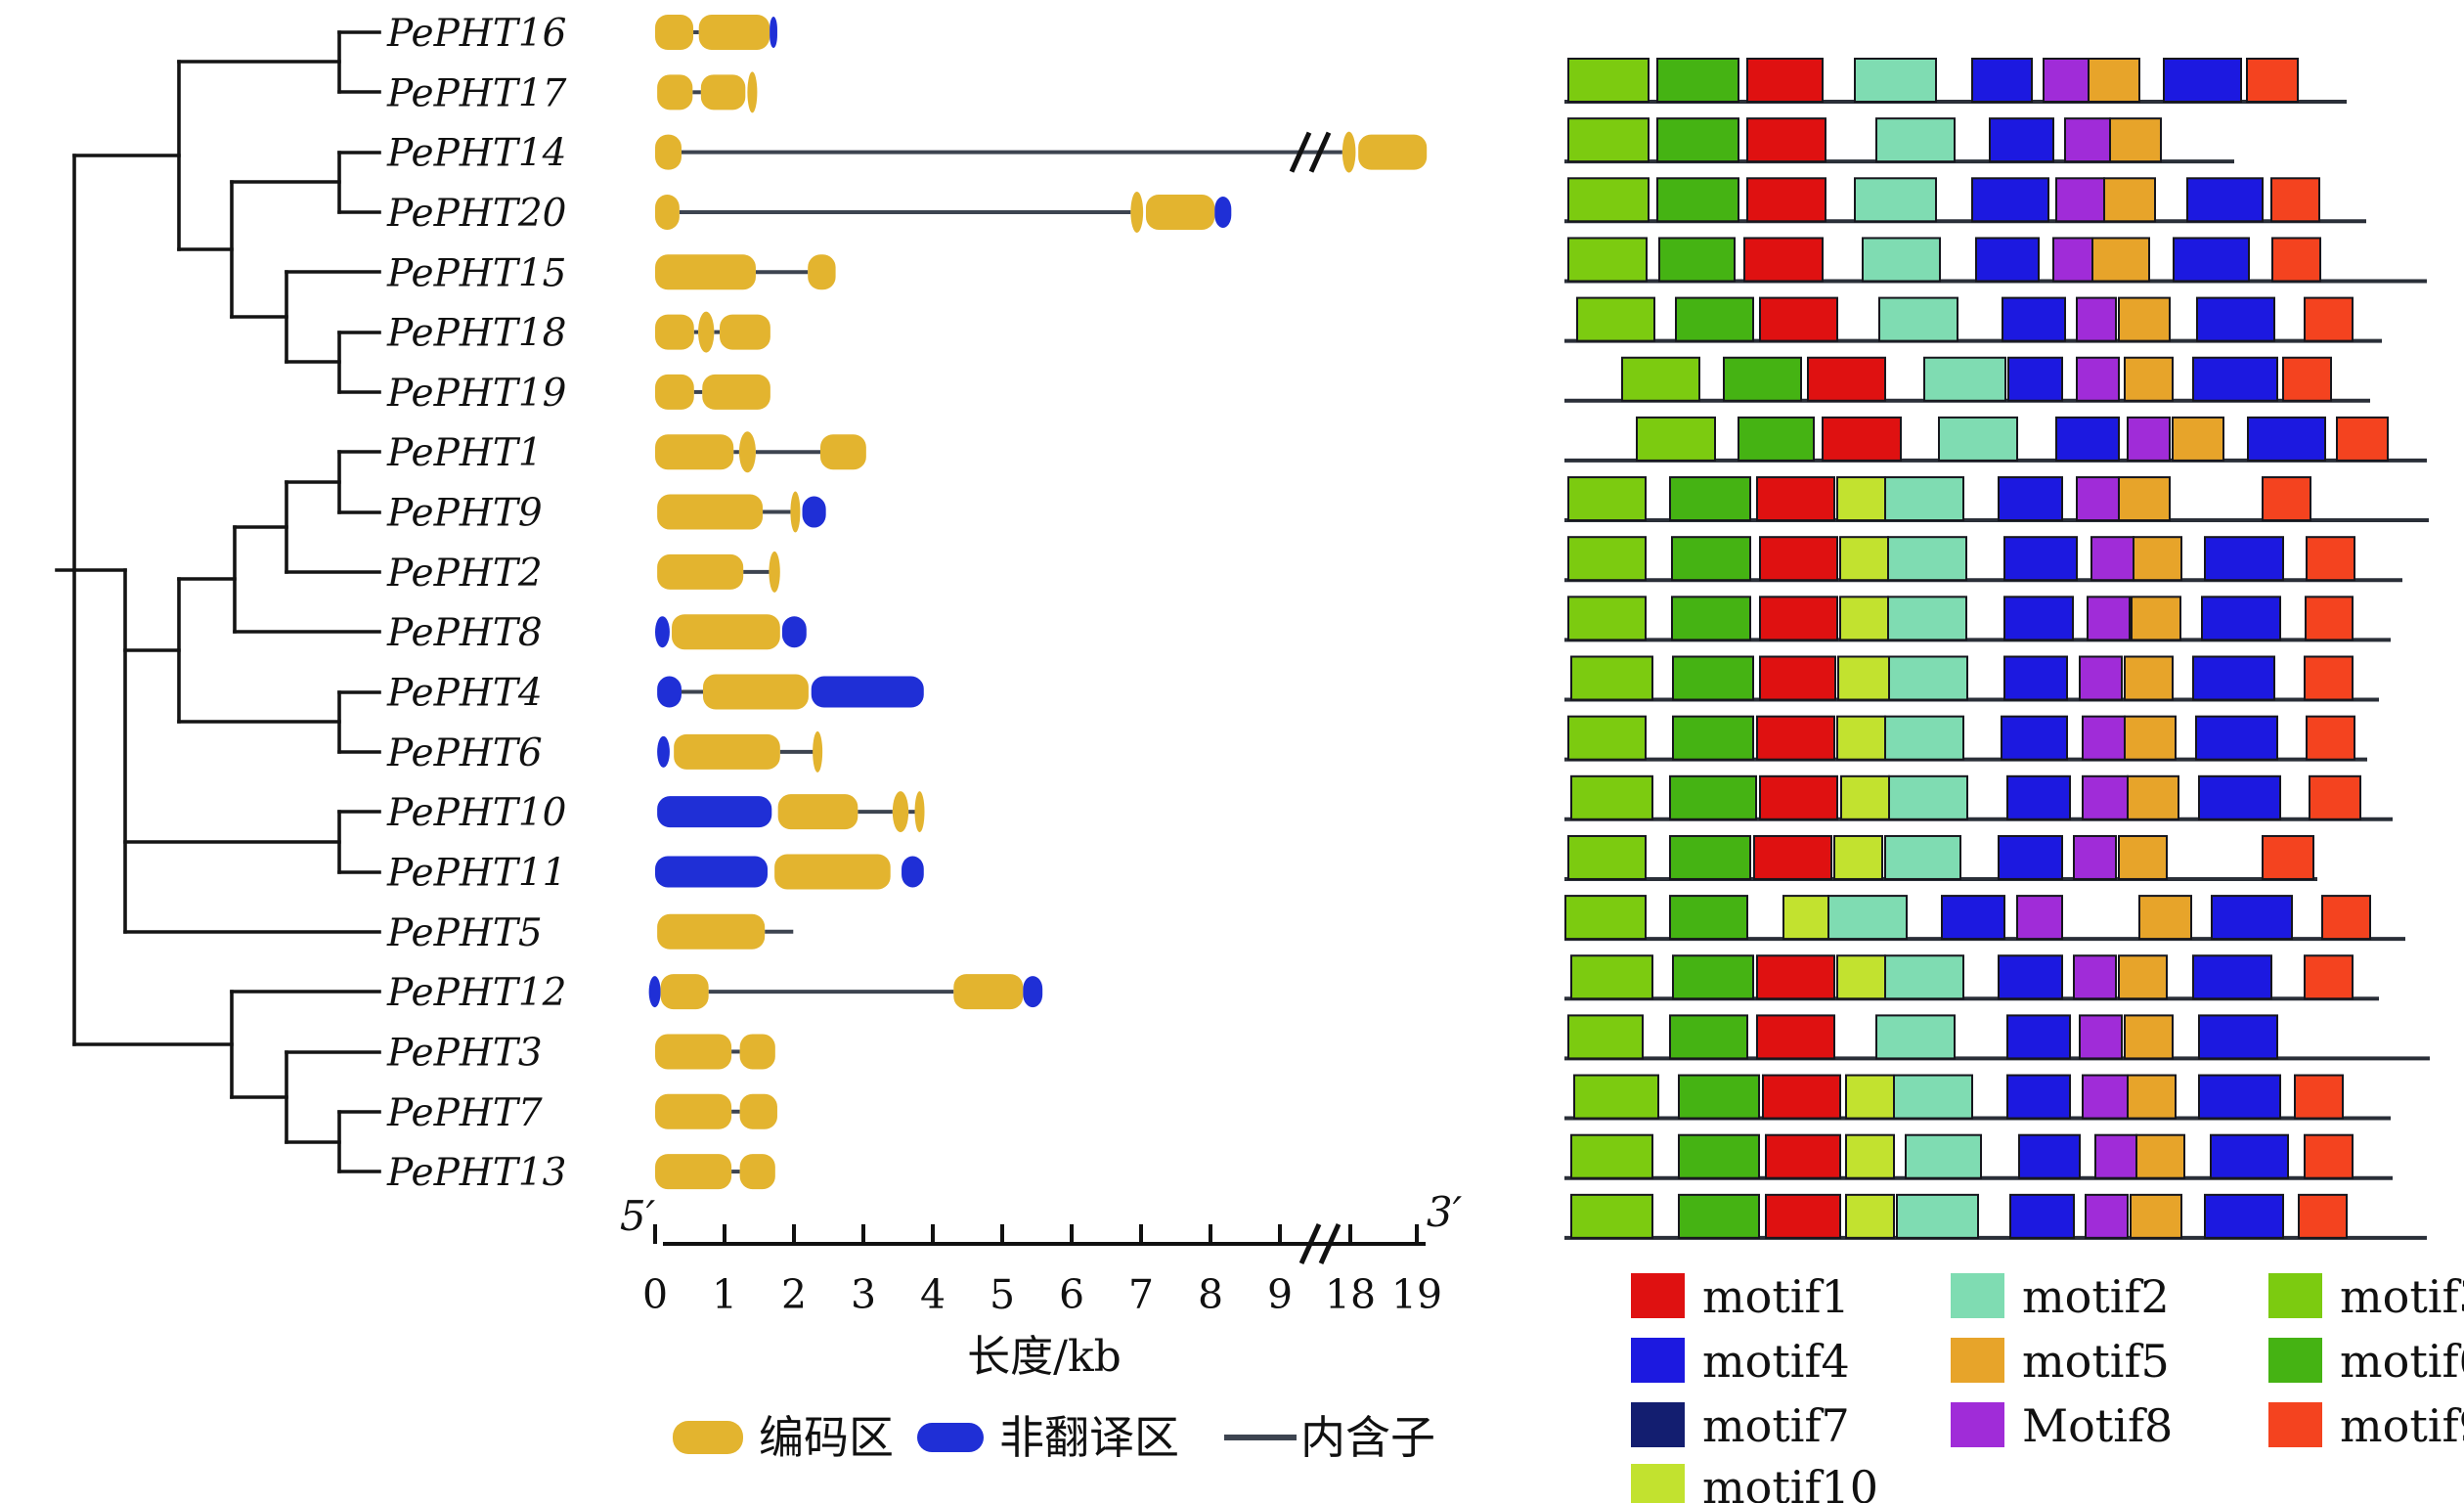  What do you see at coordinates (1141, 1294) in the screenshot?
I see `axis-tick-label: 7` at bounding box center [1141, 1294].